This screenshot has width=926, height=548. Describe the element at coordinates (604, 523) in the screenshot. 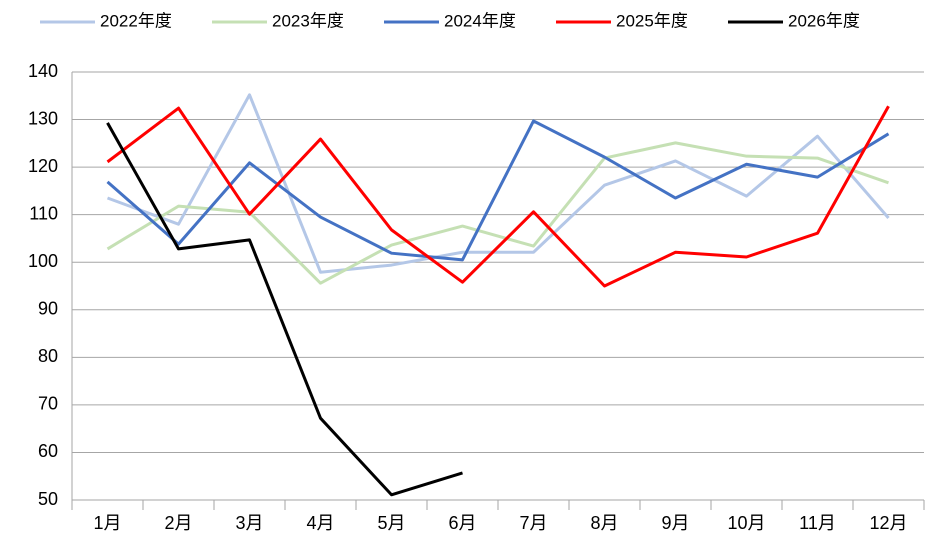

I see `x-tick-label: 8月` at that location.